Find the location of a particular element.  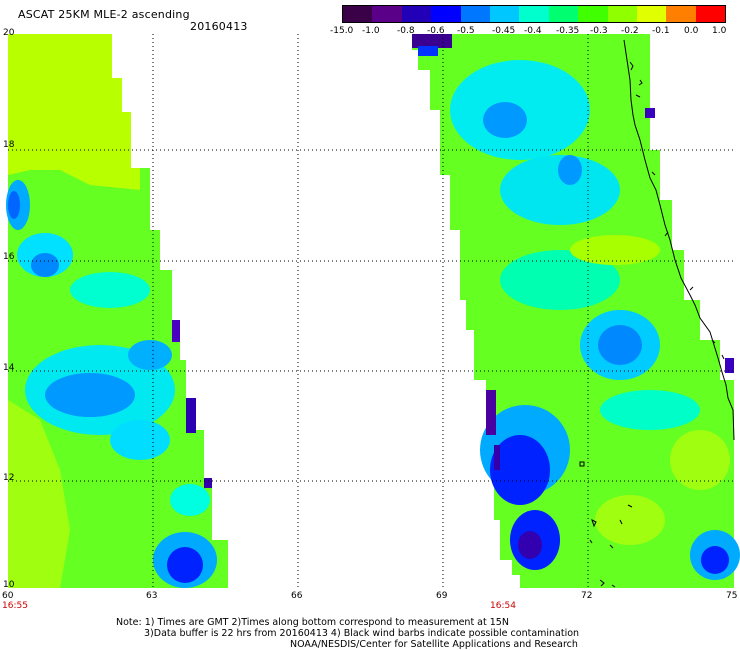

colorbar-label: -1.0 is located at coordinates (371, 31).